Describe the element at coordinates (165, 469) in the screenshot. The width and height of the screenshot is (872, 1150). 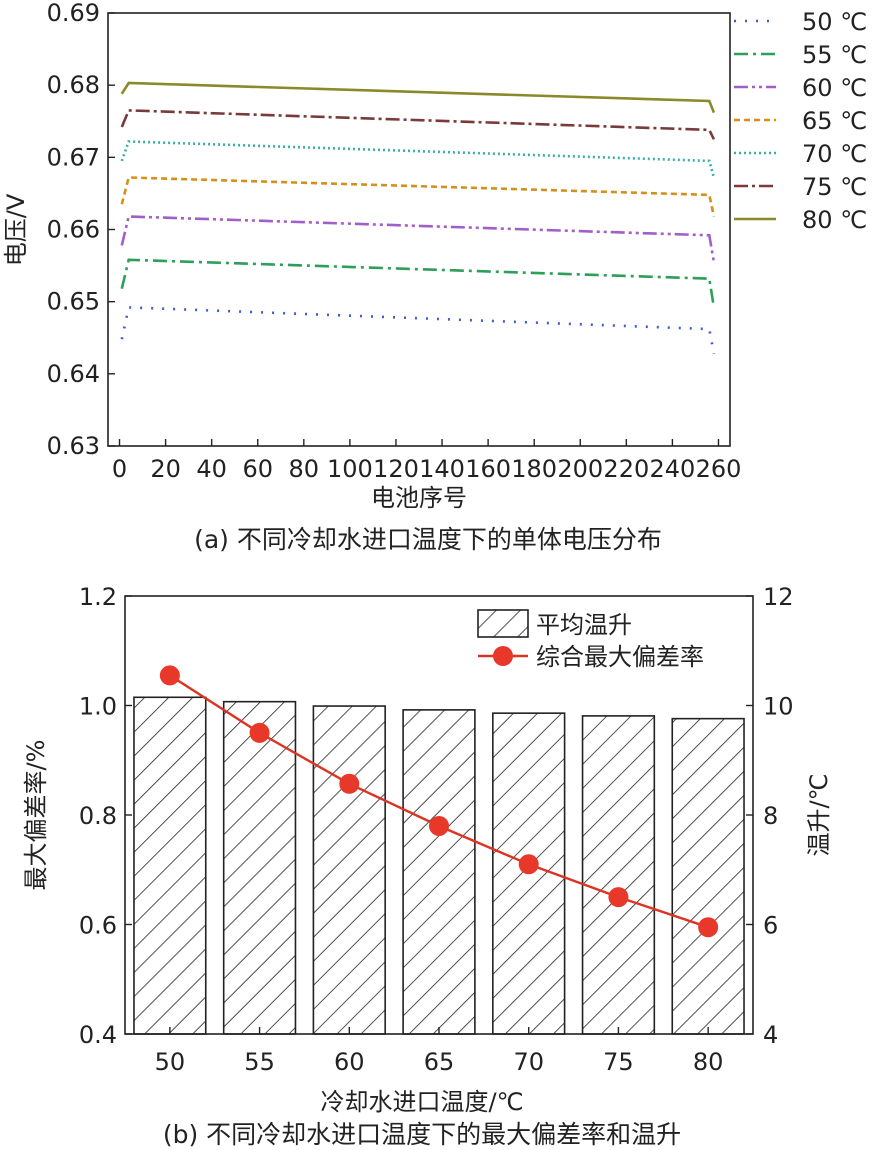
I see `x-tick-label-a: 20` at that location.